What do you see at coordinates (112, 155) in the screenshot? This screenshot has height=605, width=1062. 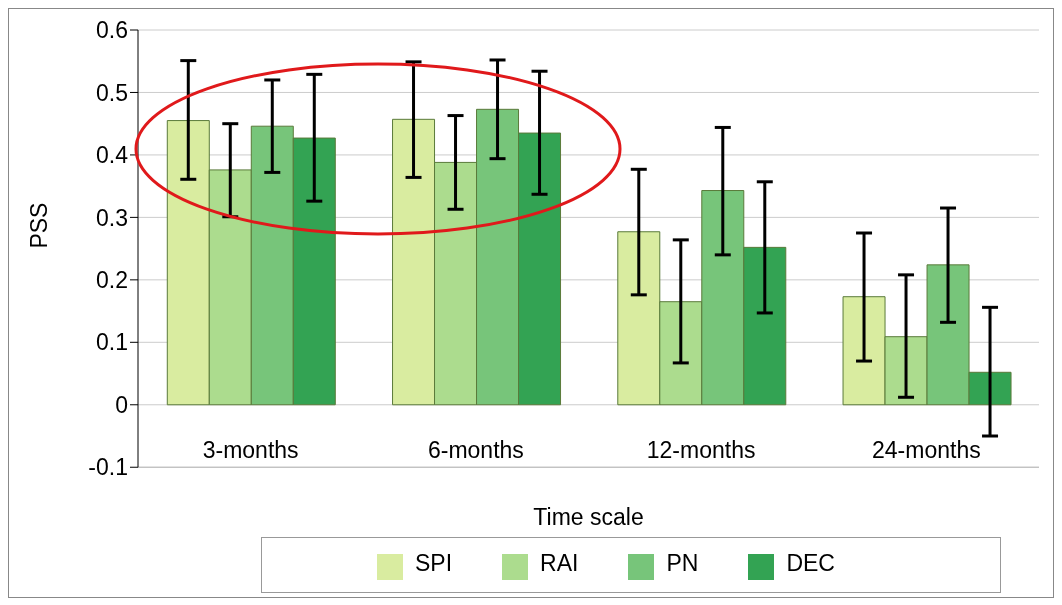 I see `y-tick-label: 0.4` at bounding box center [112, 155].